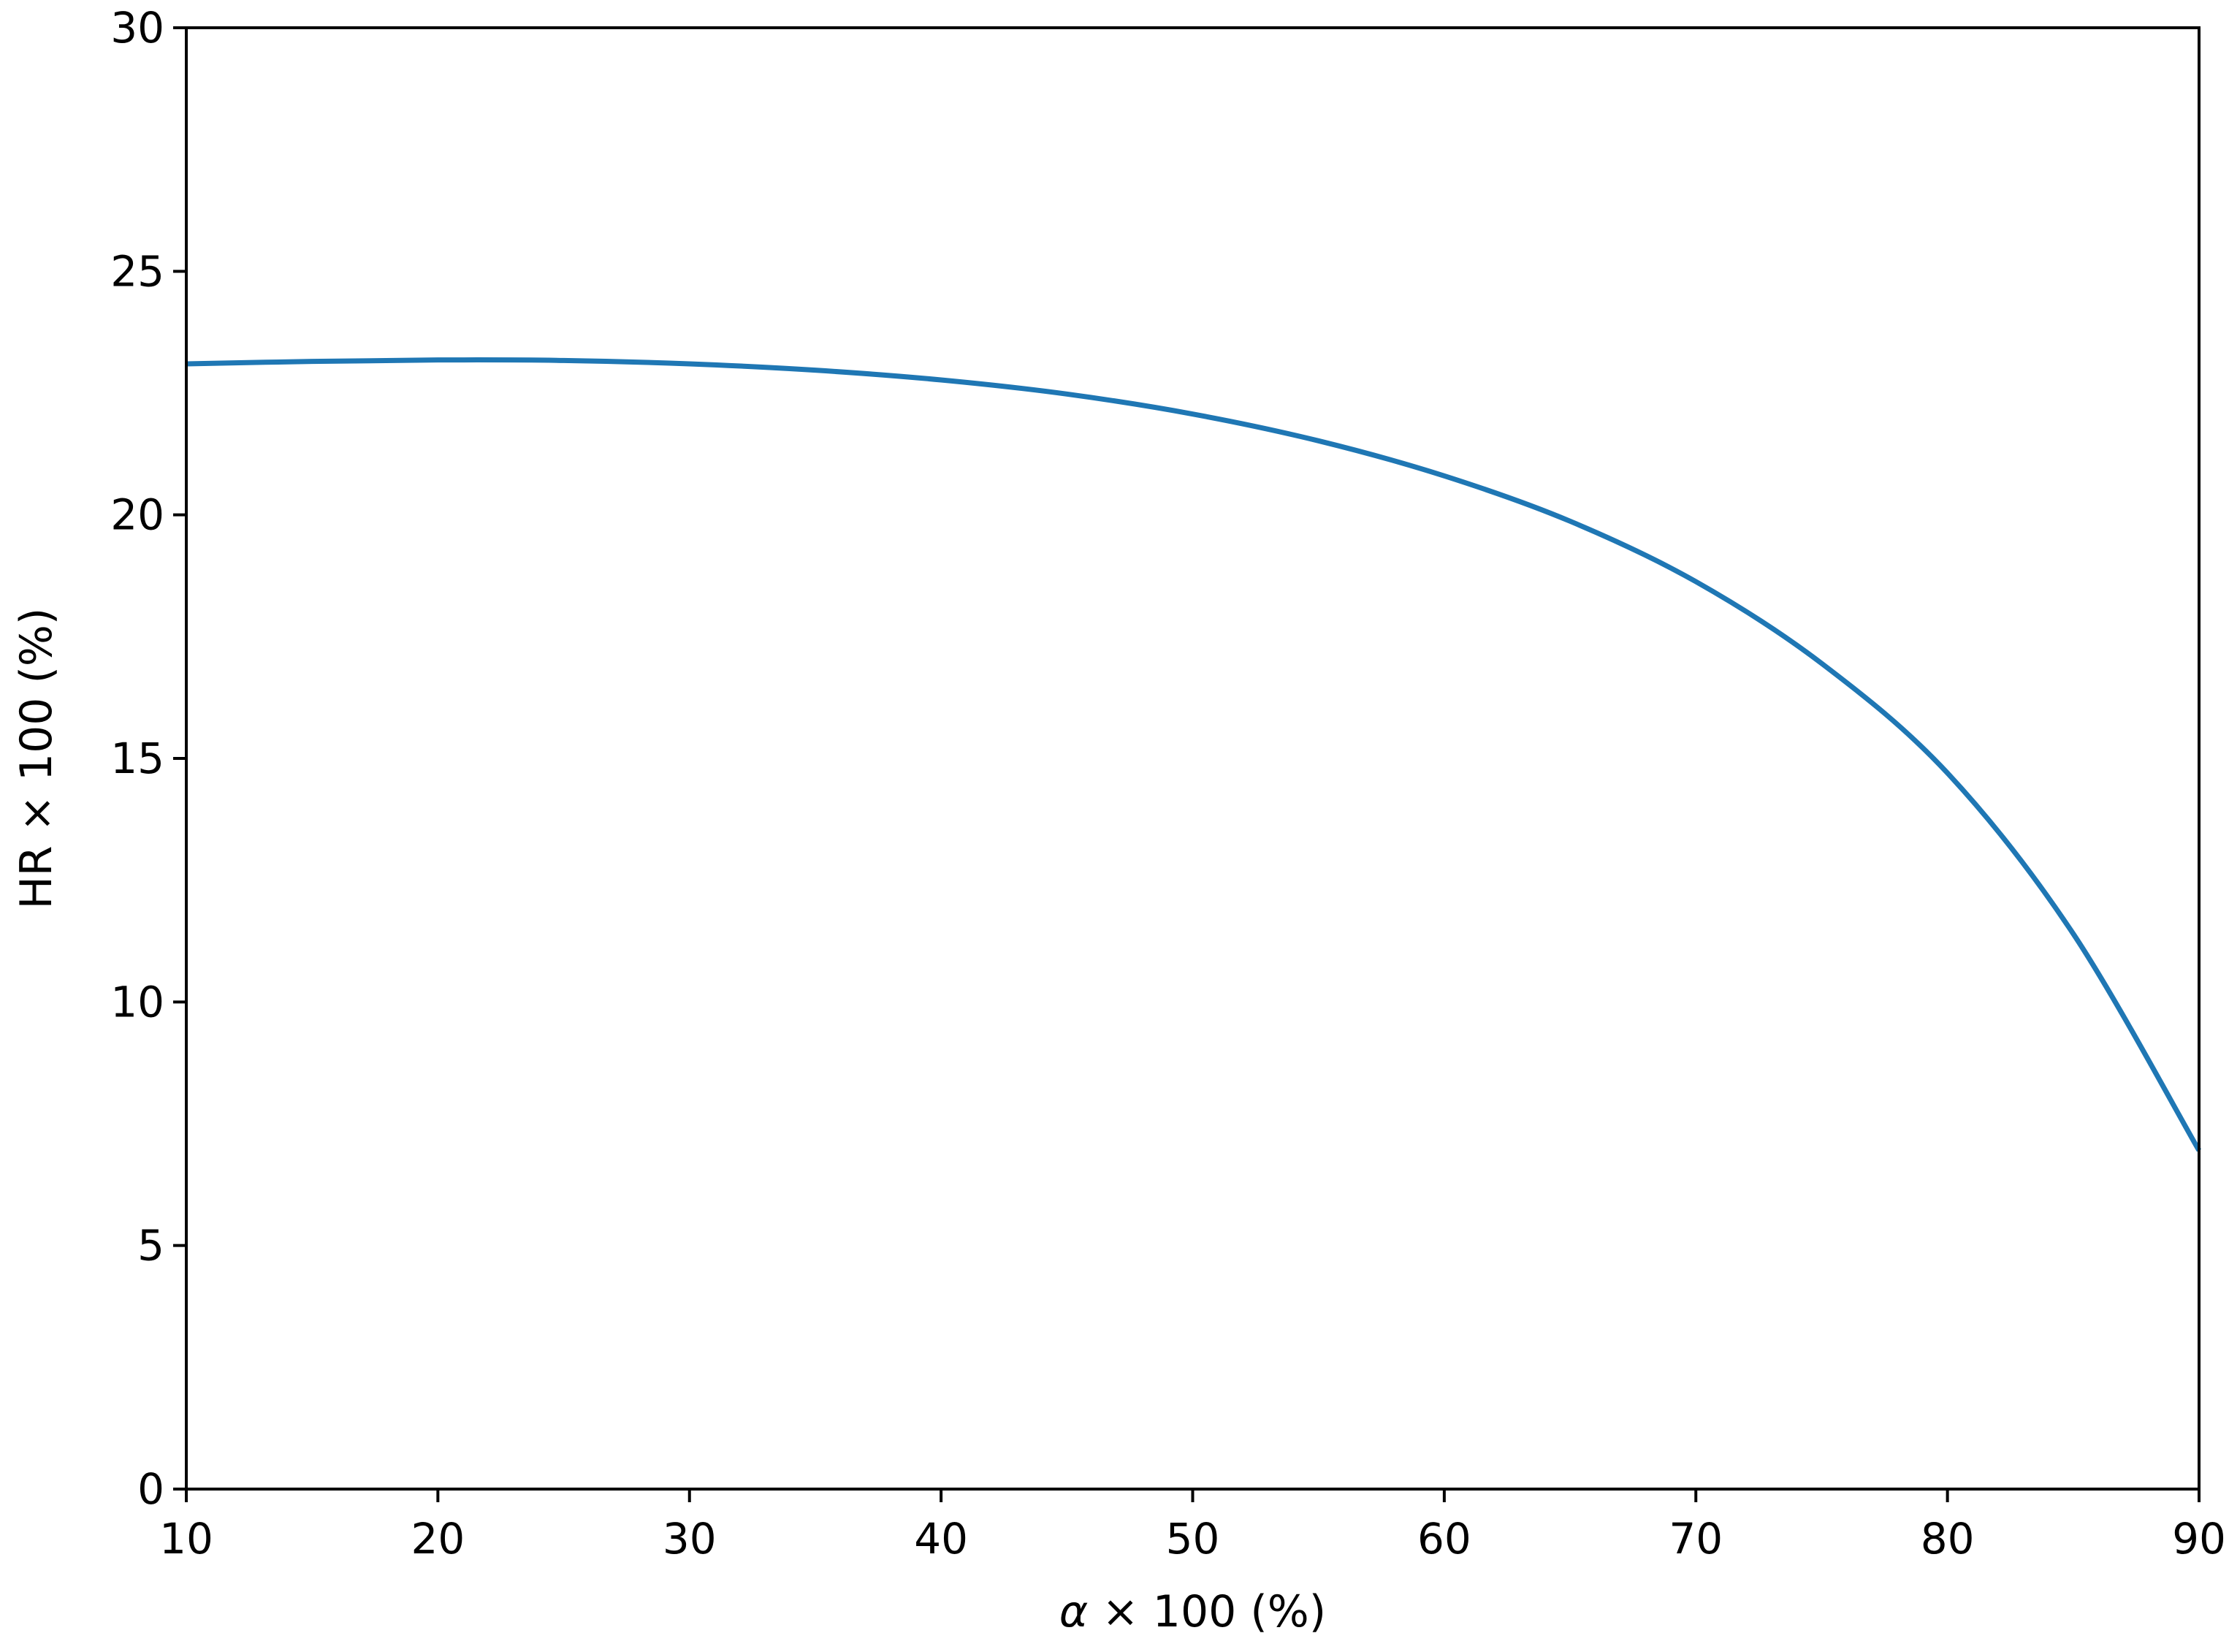 Image resolution: width=2229 pixels, height=1652 pixels. I want to click on x-axis-ticks: 10 20 30 40 50 60 70 80 90, so click(1192, 1526).